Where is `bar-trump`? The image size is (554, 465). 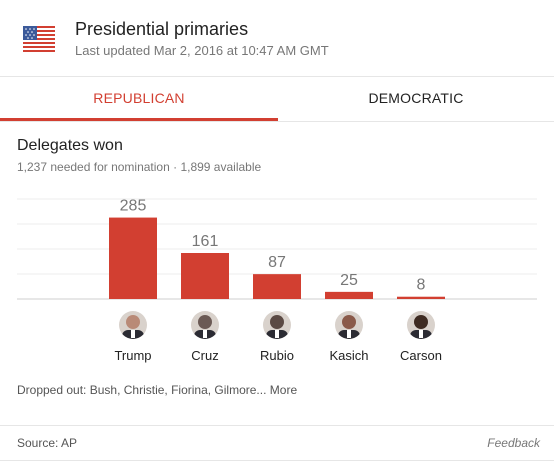 bar-trump is located at coordinates (133, 258).